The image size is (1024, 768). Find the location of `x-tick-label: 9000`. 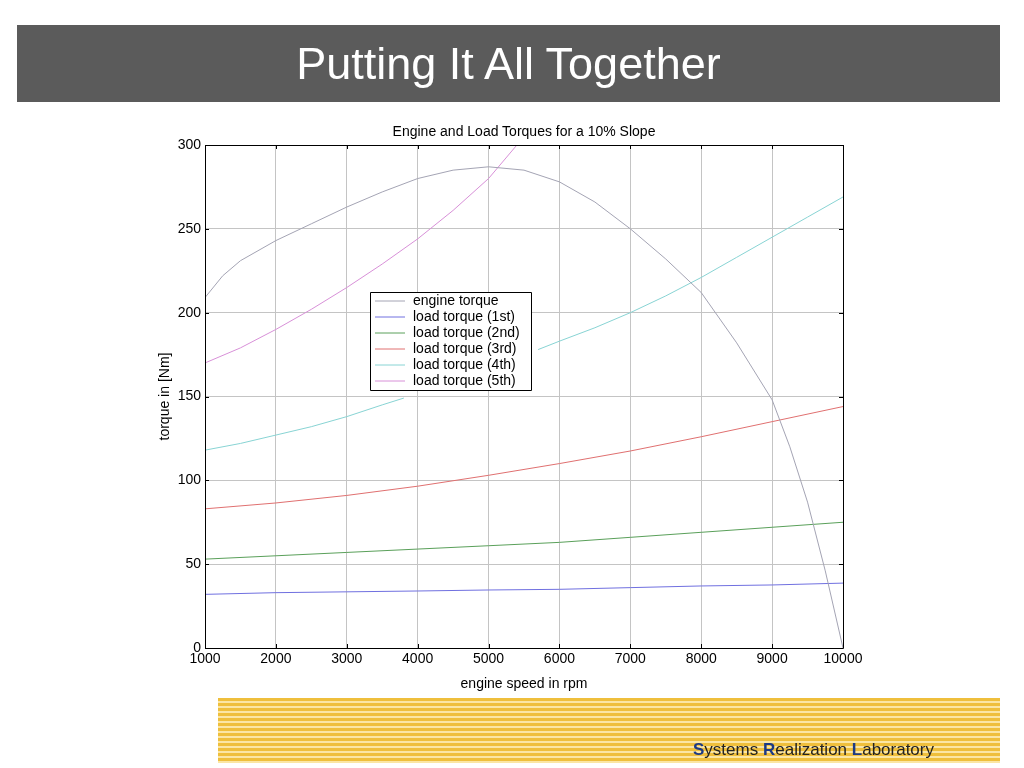

x-tick-label: 9000 is located at coordinates (772, 658).